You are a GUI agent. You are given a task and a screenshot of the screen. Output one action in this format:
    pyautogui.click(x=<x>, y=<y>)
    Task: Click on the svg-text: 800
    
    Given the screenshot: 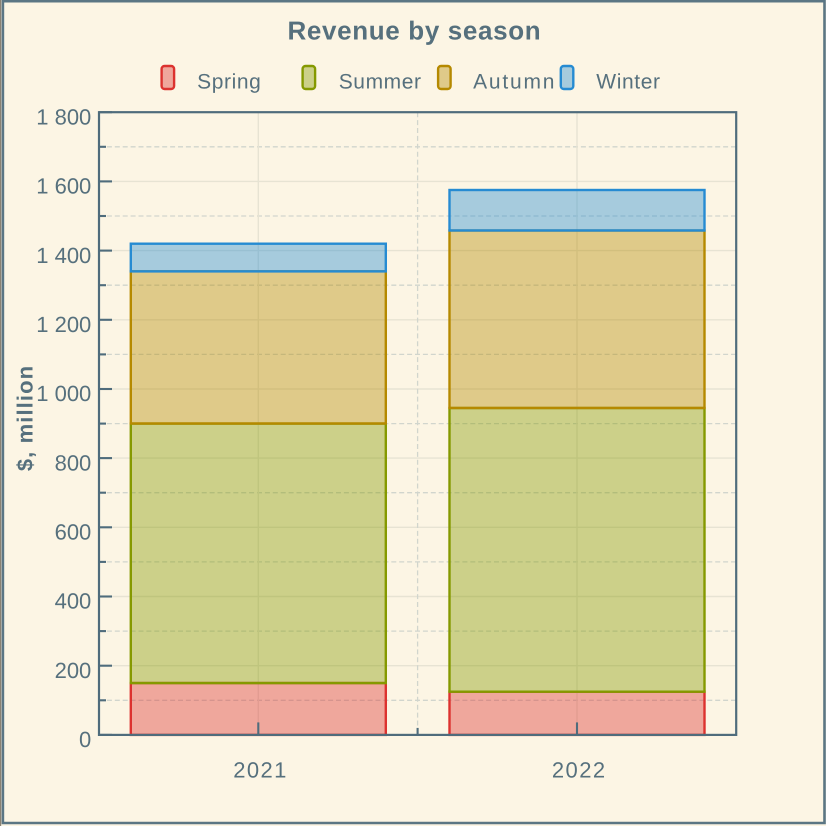 What is the action you would take?
    pyautogui.click(x=73, y=462)
    